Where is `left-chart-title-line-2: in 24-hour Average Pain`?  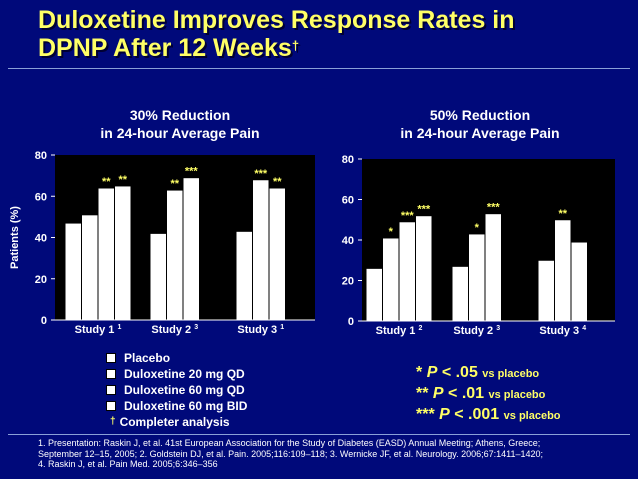 left-chart-title-line-2: in 24-hour Average Pain is located at coordinates (180, 133).